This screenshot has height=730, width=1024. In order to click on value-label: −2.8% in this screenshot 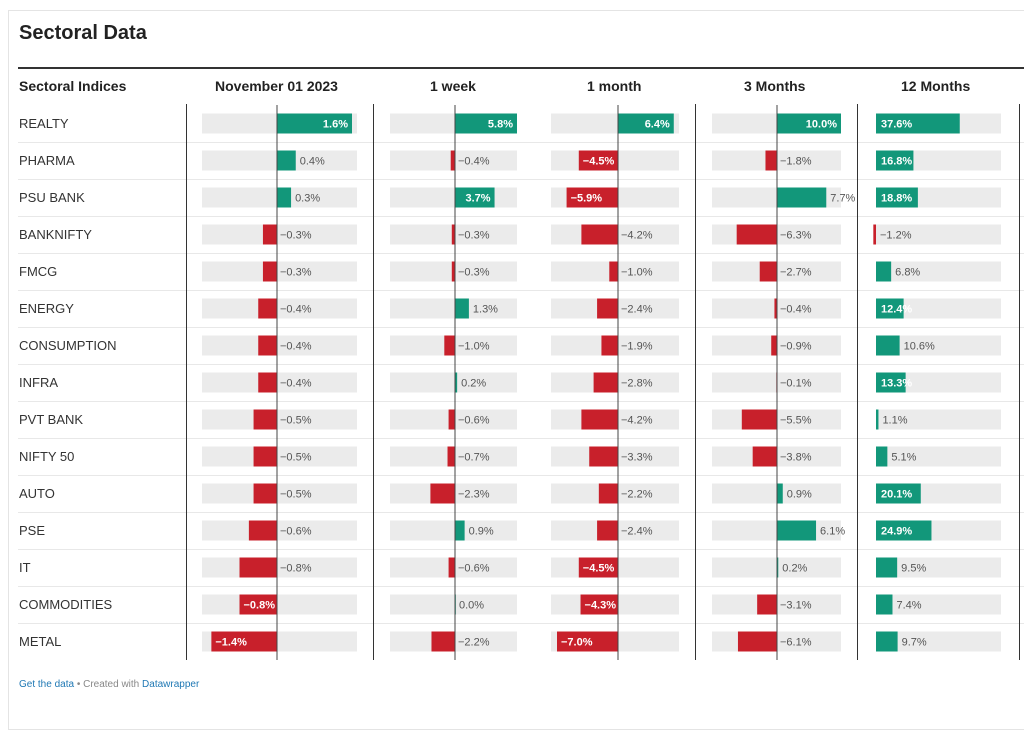, I will do `click(637, 384)`.